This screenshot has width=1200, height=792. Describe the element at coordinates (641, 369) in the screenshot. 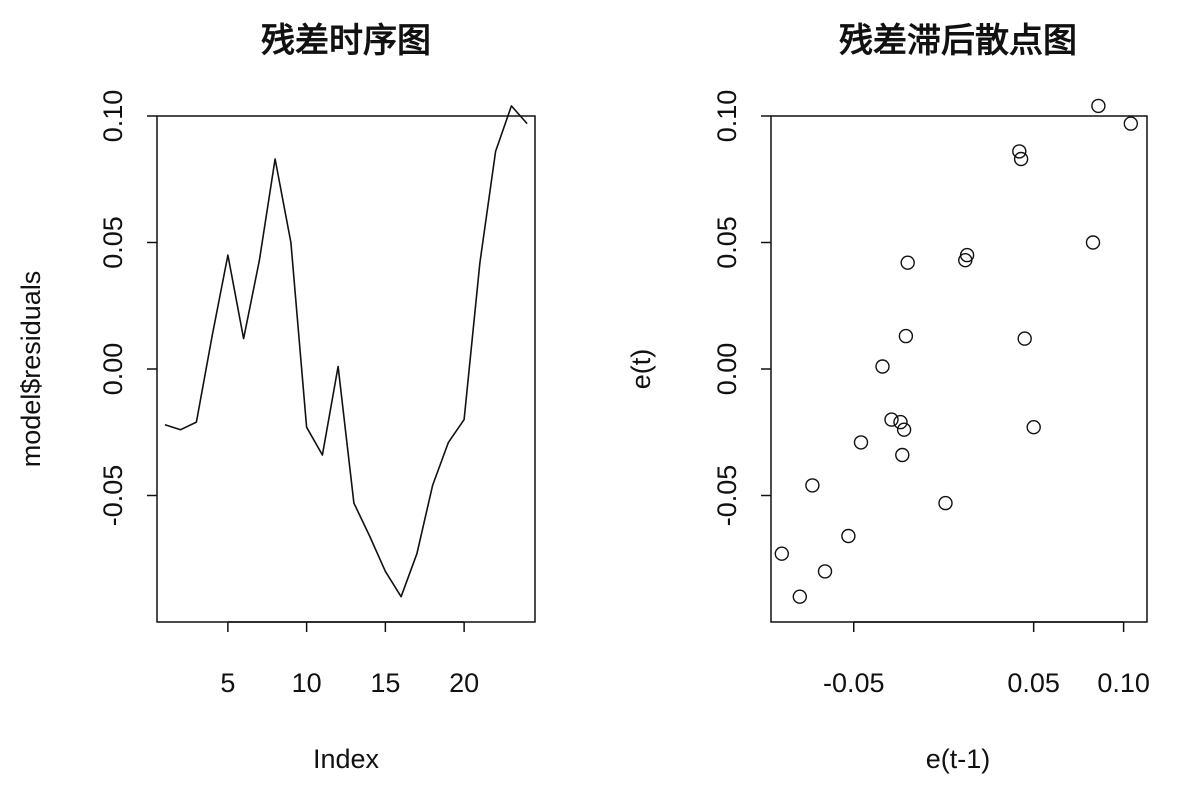

I see `right-y-axis-label: e(t)` at that location.